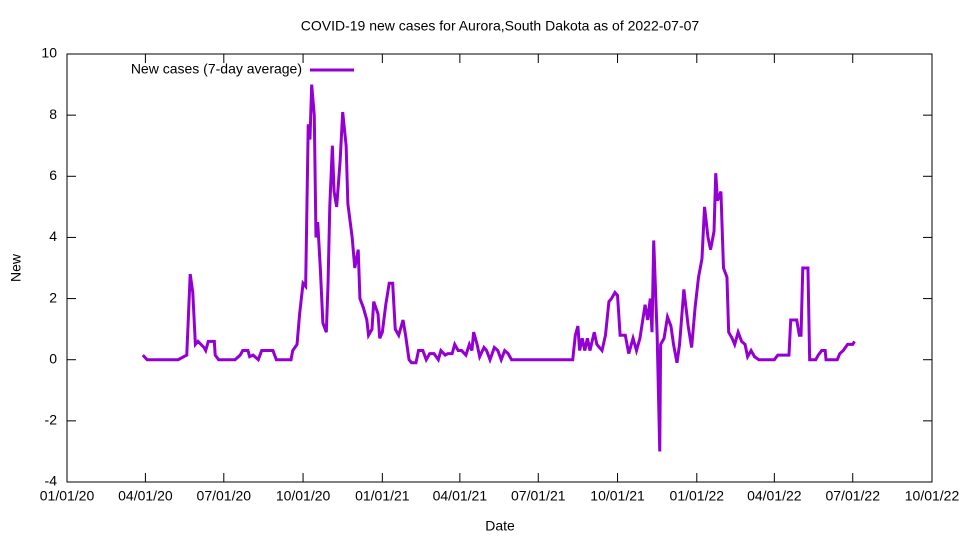  Describe the element at coordinates (932, 496) in the screenshot. I see `x-tick-label: 10/01/22` at that location.